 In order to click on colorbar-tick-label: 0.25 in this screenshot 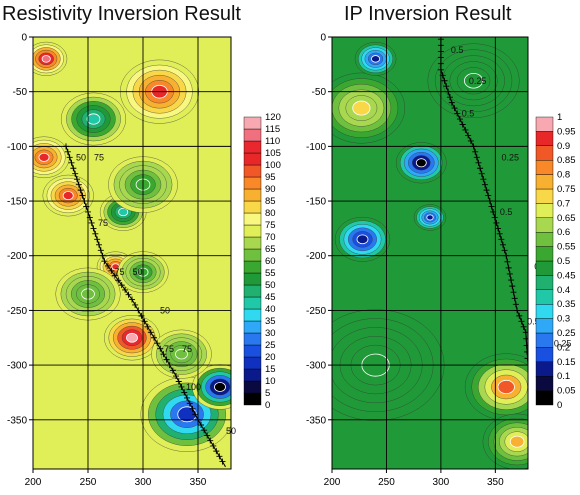, I will do `click(566, 333)`.